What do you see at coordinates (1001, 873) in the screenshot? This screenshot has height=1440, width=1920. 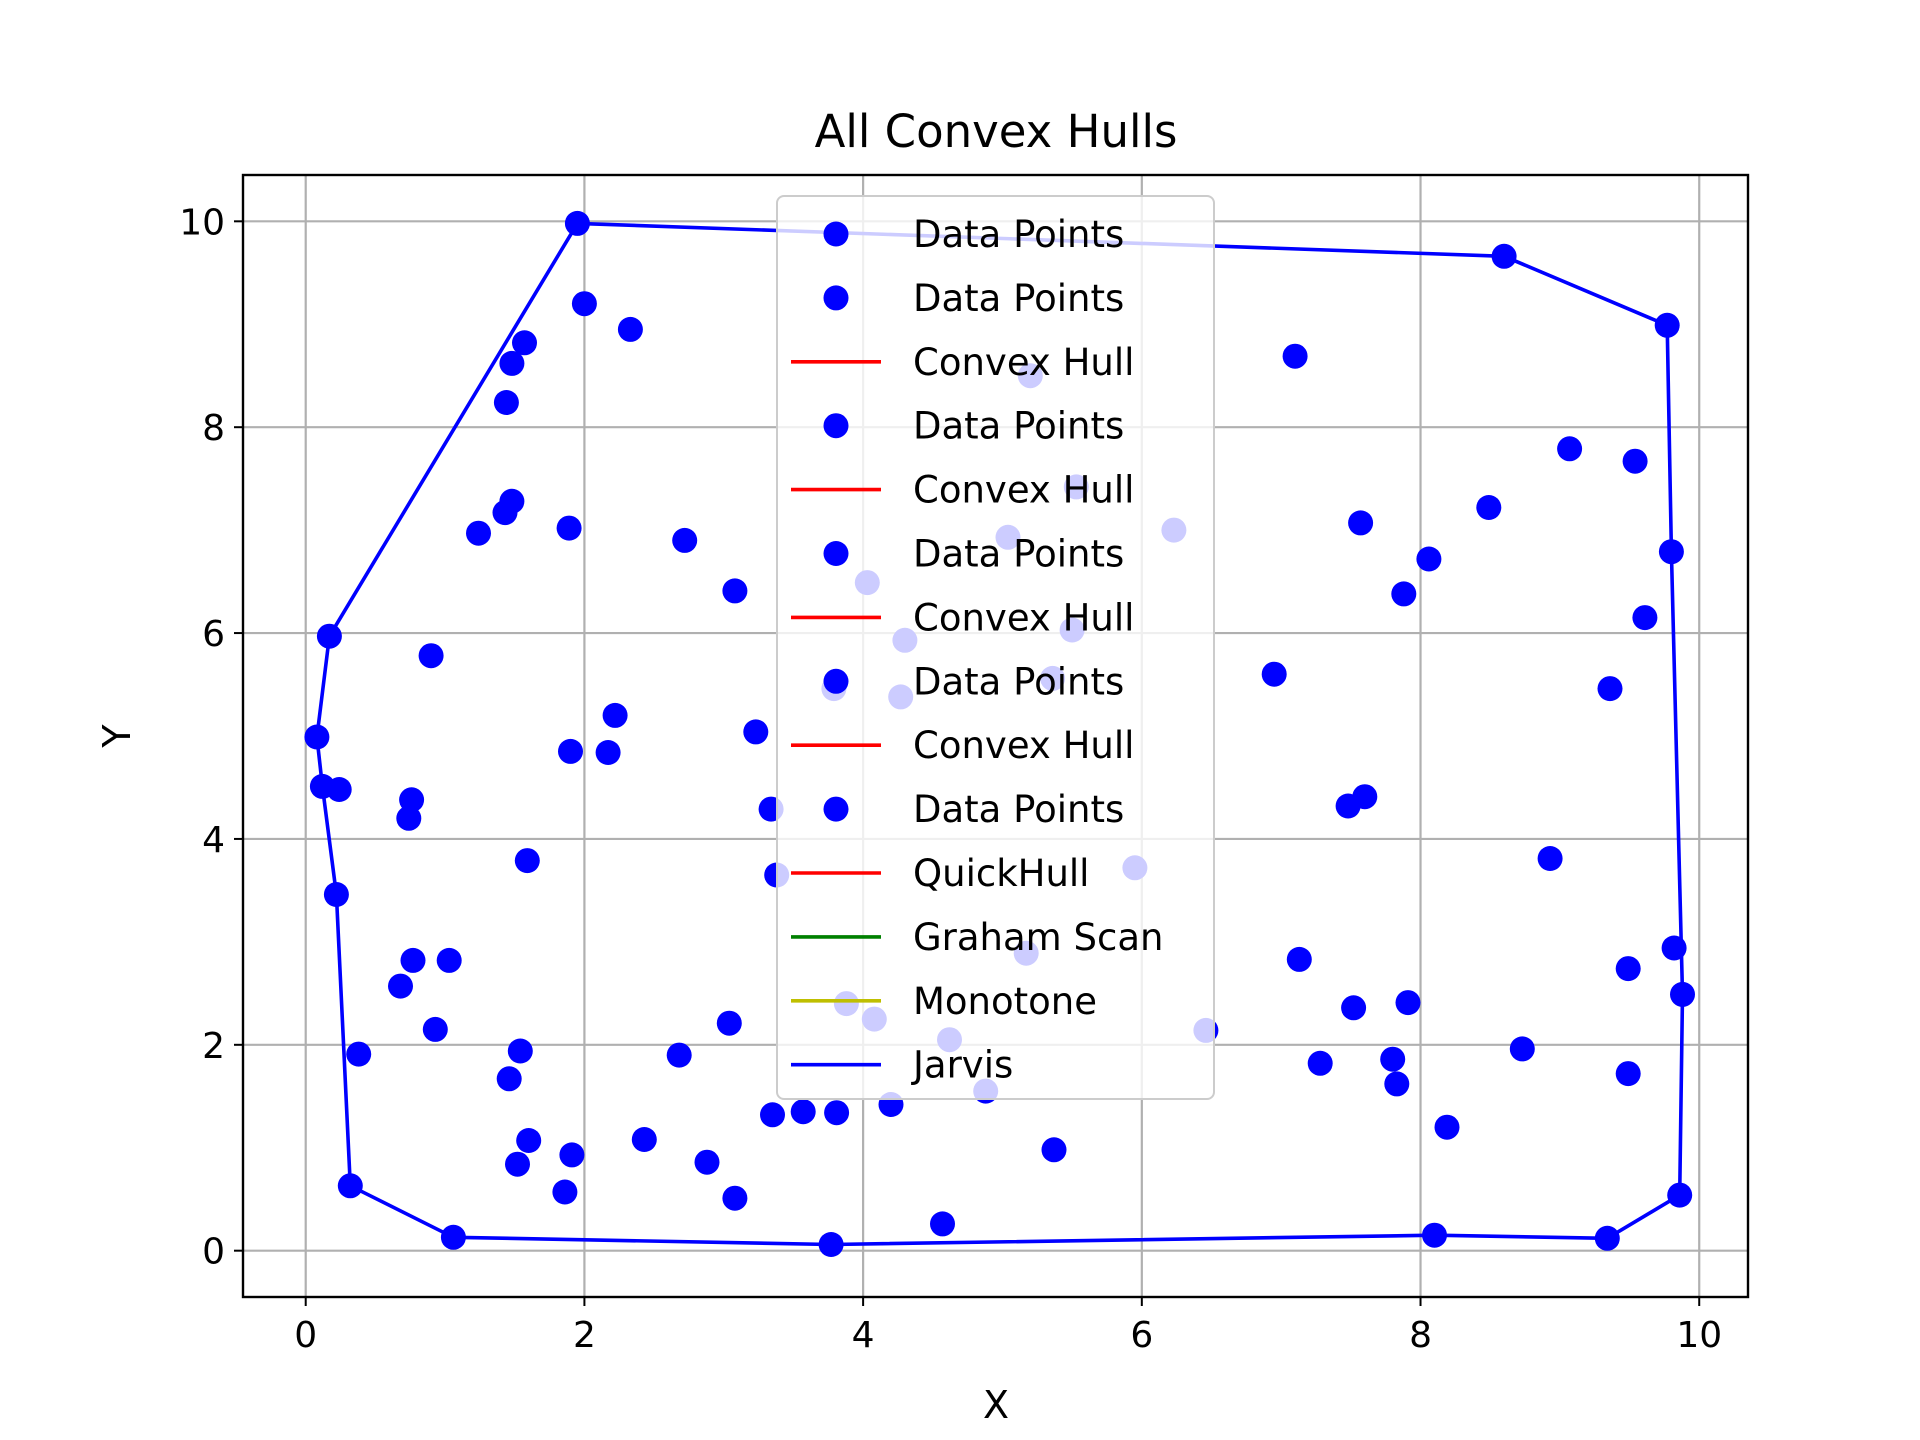 I see `legend-label: QuickHull` at bounding box center [1001, 873].